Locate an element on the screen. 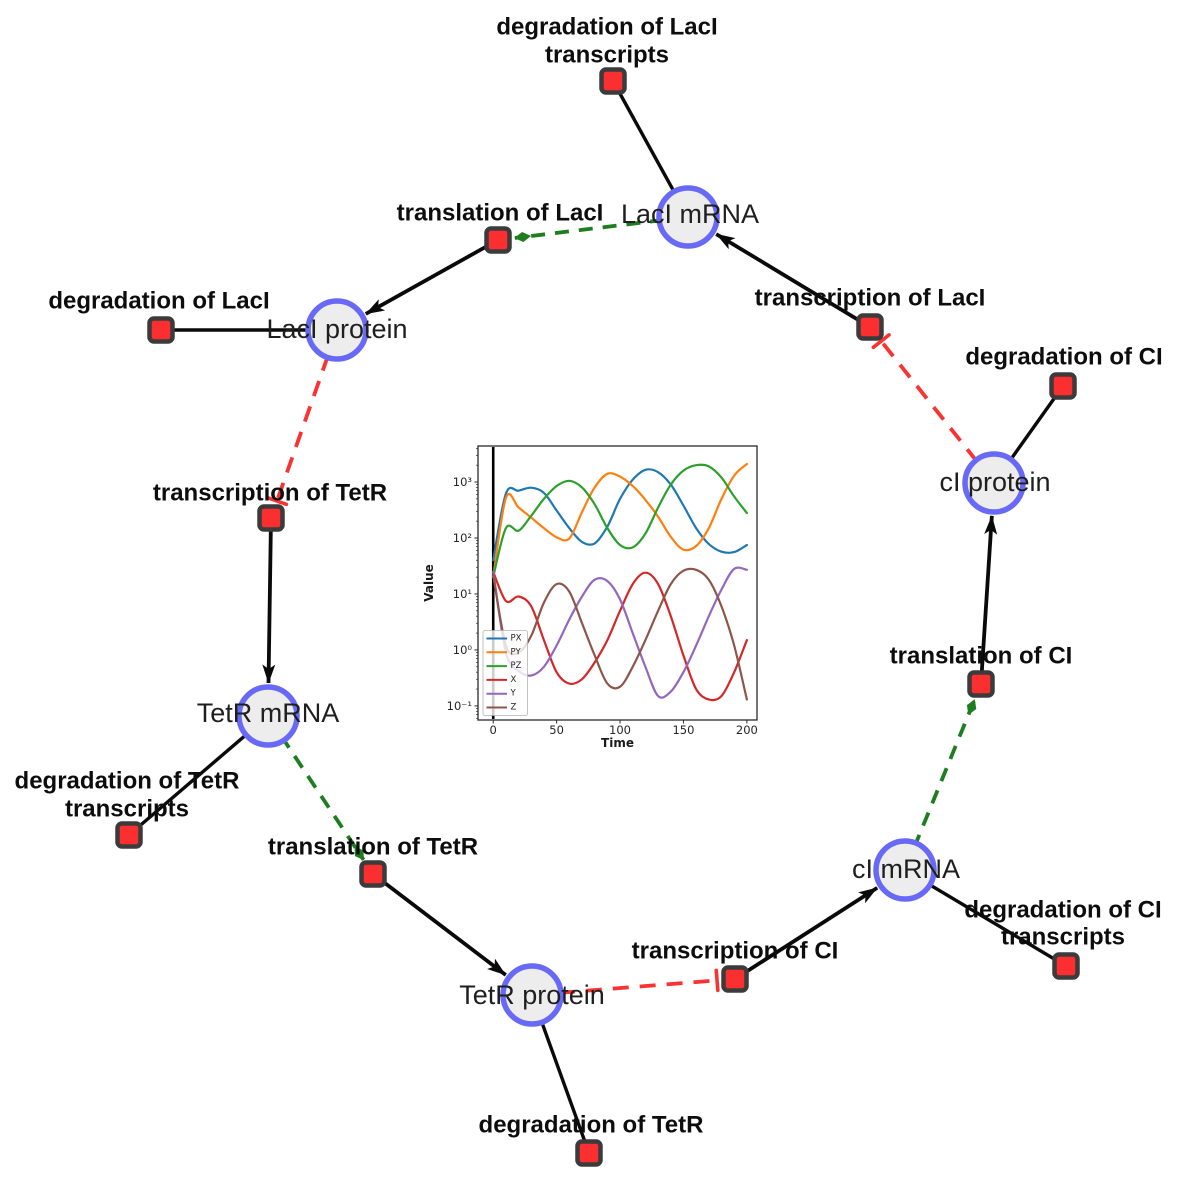 This screenshot has width=1189, height=1200. legend-label-PZ: PZ is located at coordinates (516, 666).